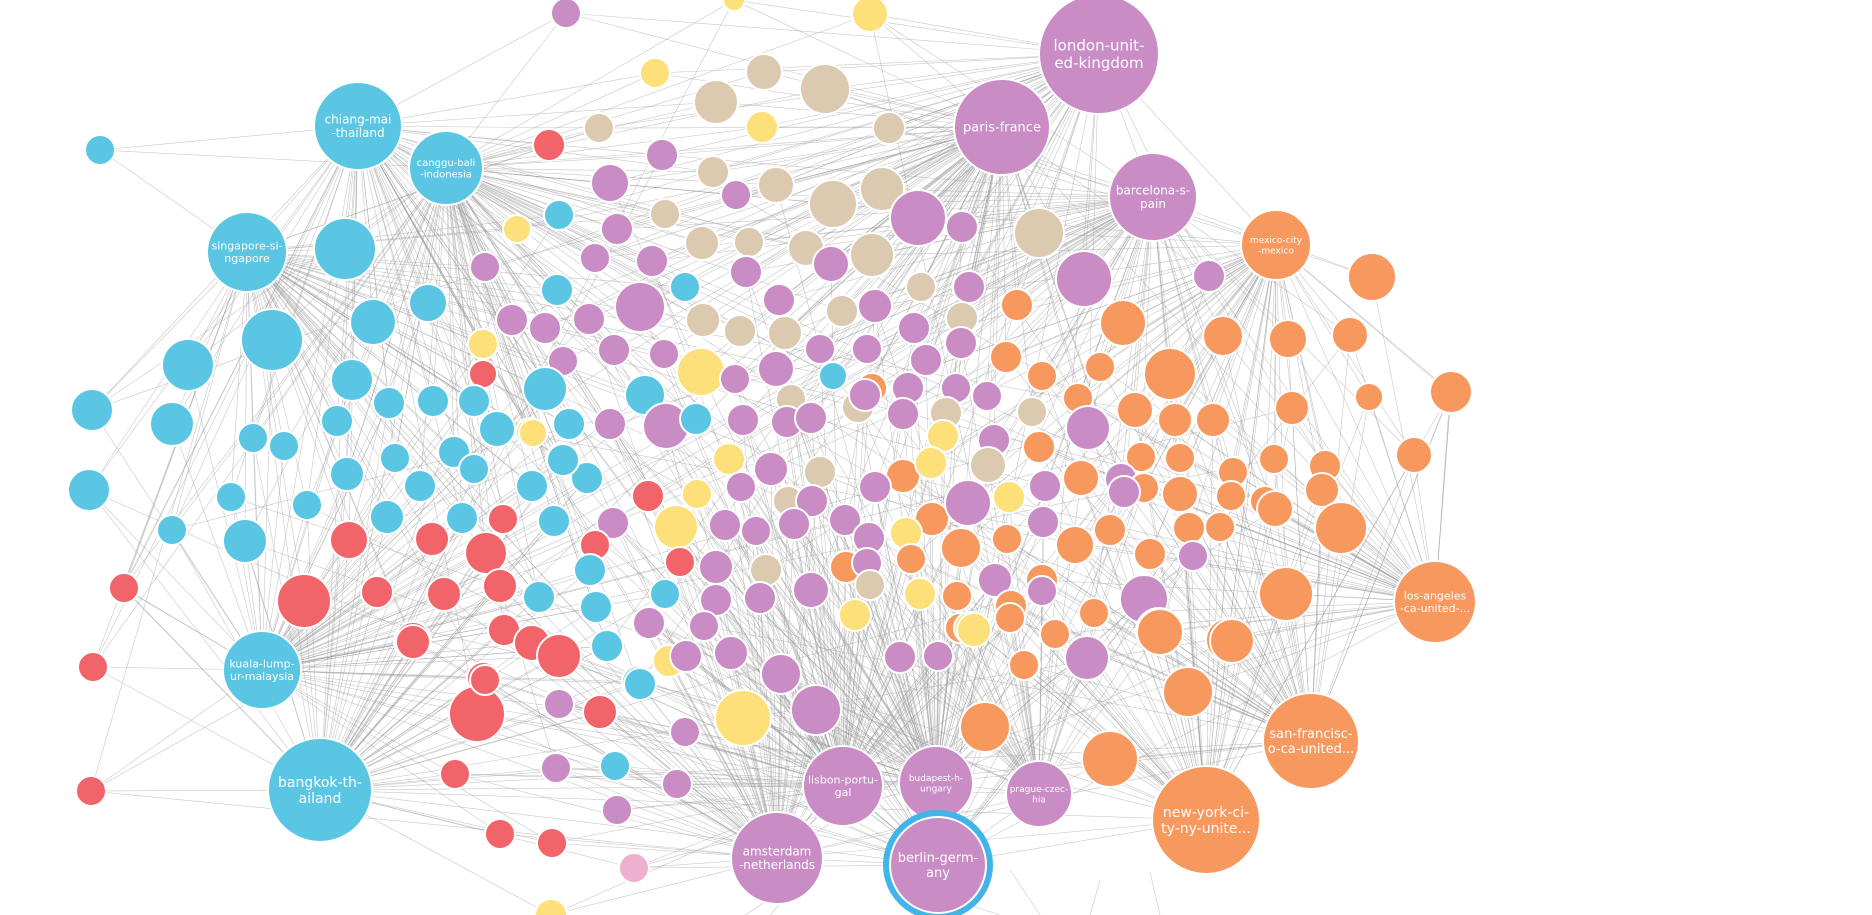 Image resolution: width=1872 pixels, height=915 pixels. I want to click on hub-node-budapest-hungary: budapest-h-ungary, so click(936, 783).